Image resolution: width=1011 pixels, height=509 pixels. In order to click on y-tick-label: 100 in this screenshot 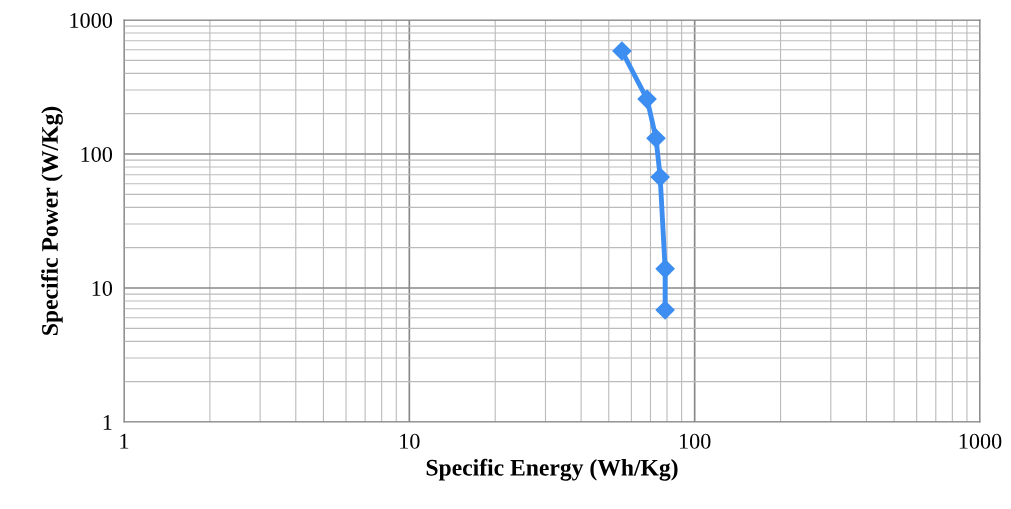, I will do `click(97, 154)`.